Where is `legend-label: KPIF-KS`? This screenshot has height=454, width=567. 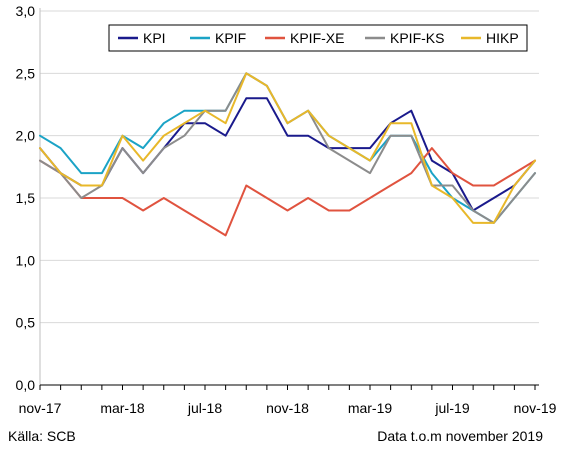
legend-label: KPIF-KS is located at coordinates (417, 38).